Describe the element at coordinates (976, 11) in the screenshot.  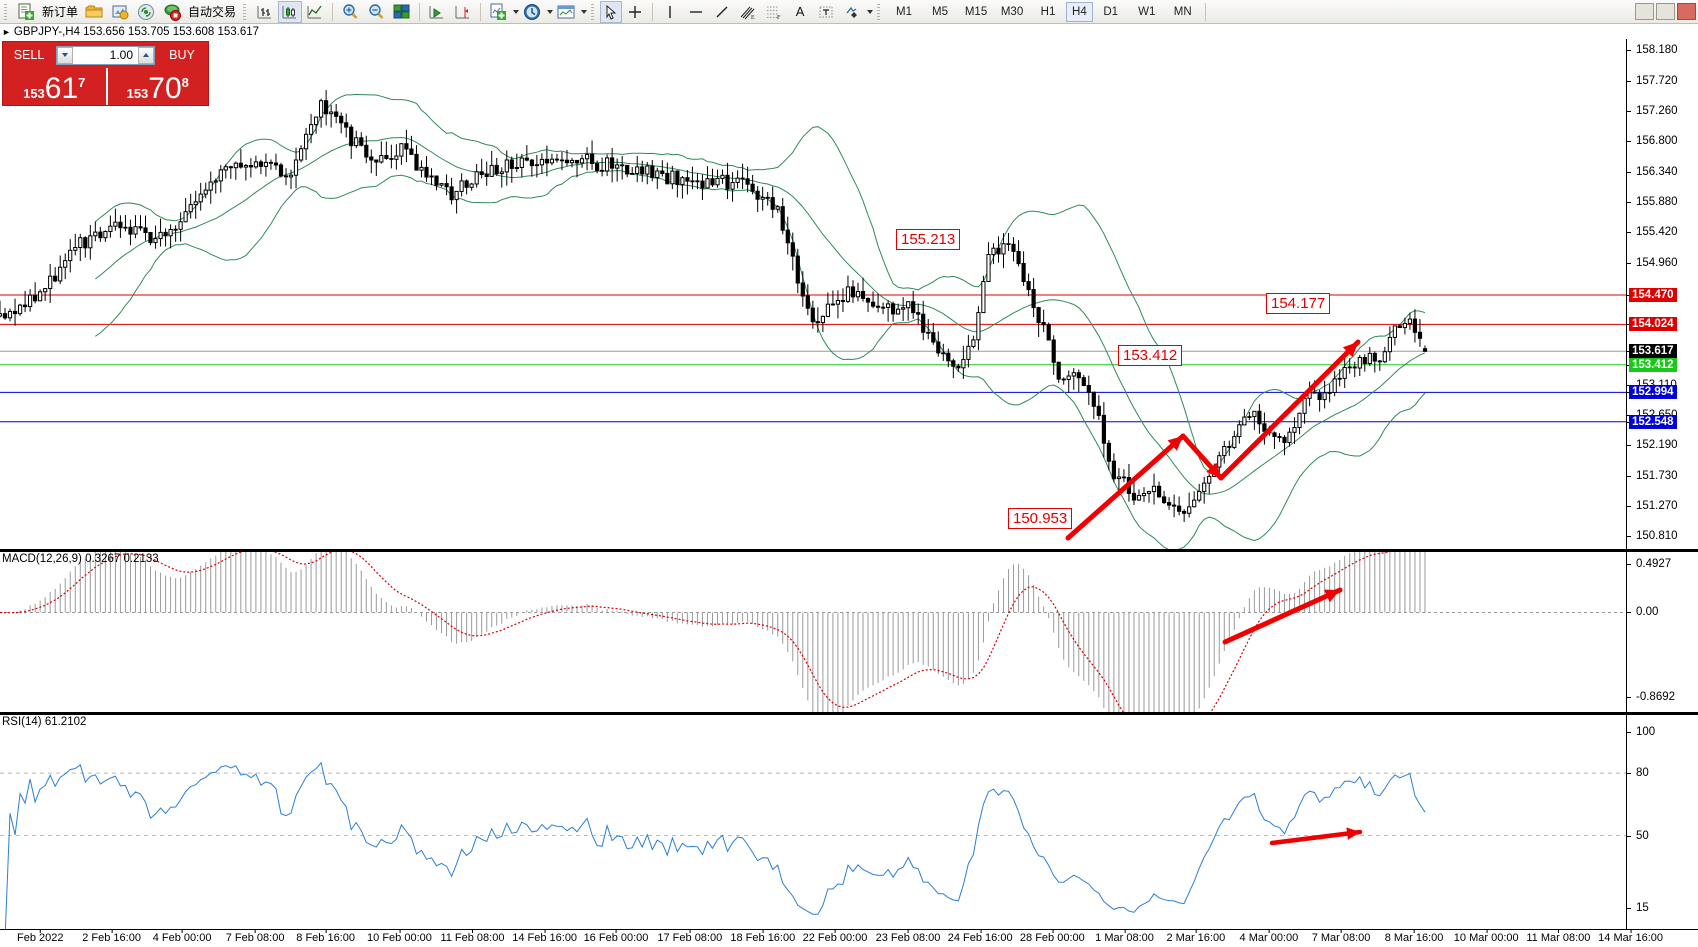
I see `timeframe-m15: M15` at that location.